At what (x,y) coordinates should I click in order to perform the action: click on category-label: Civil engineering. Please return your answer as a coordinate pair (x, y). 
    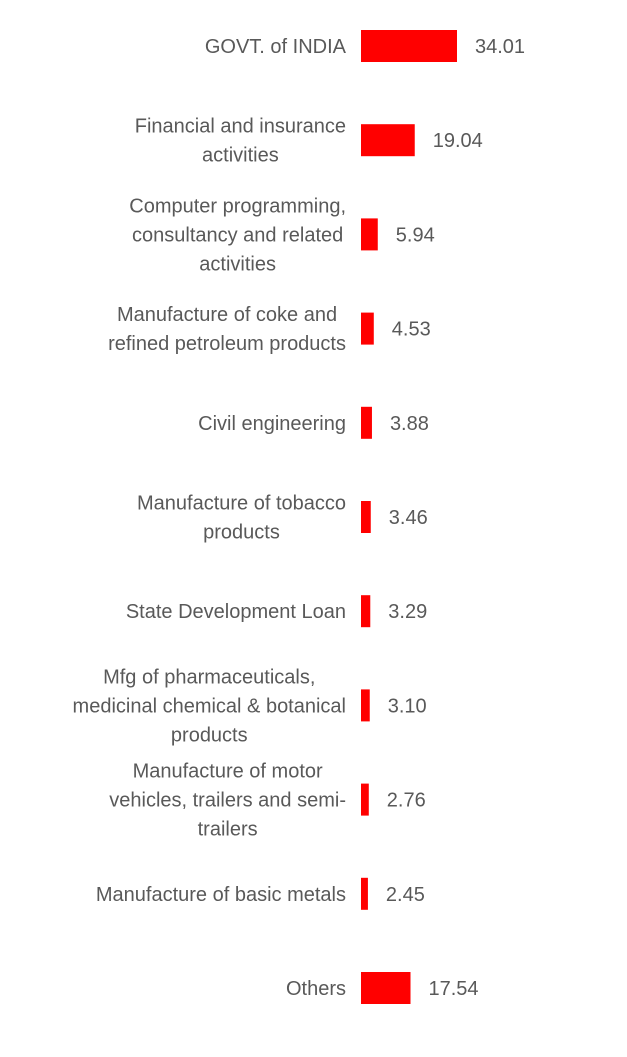
    Looking at the image, I should click on (272, 424).